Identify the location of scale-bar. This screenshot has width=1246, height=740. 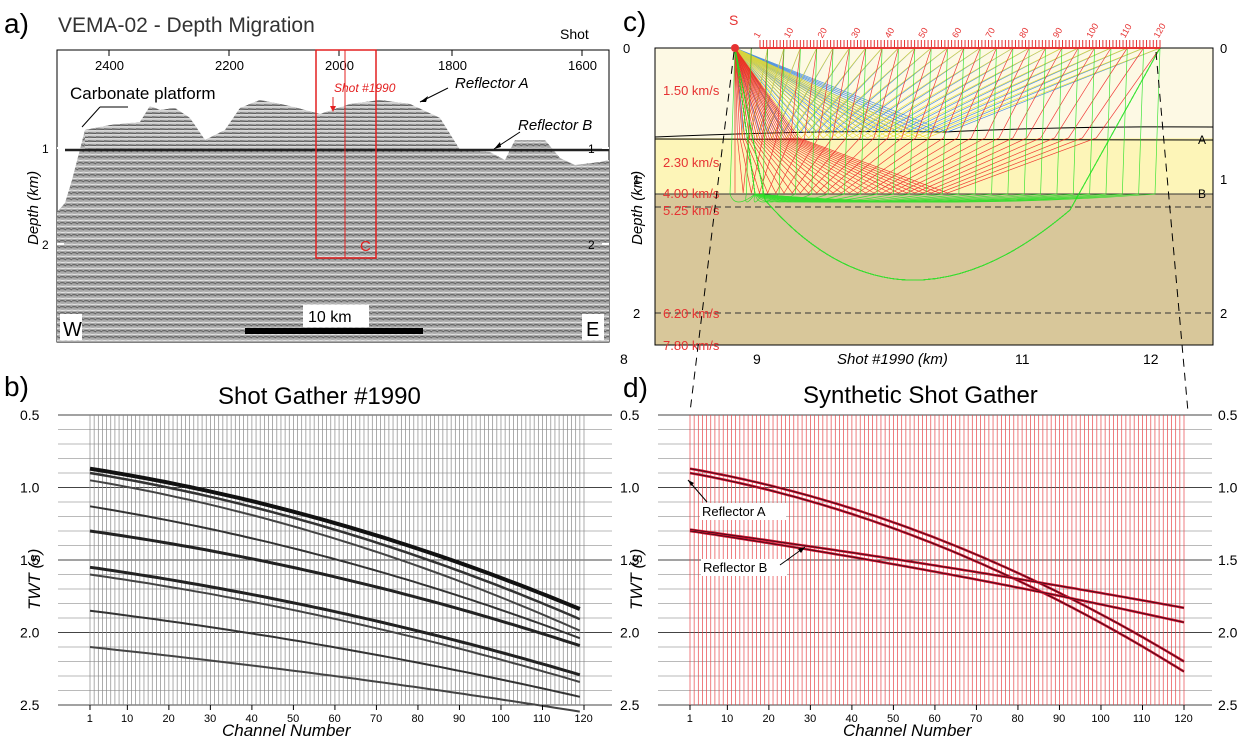
(334, 331).